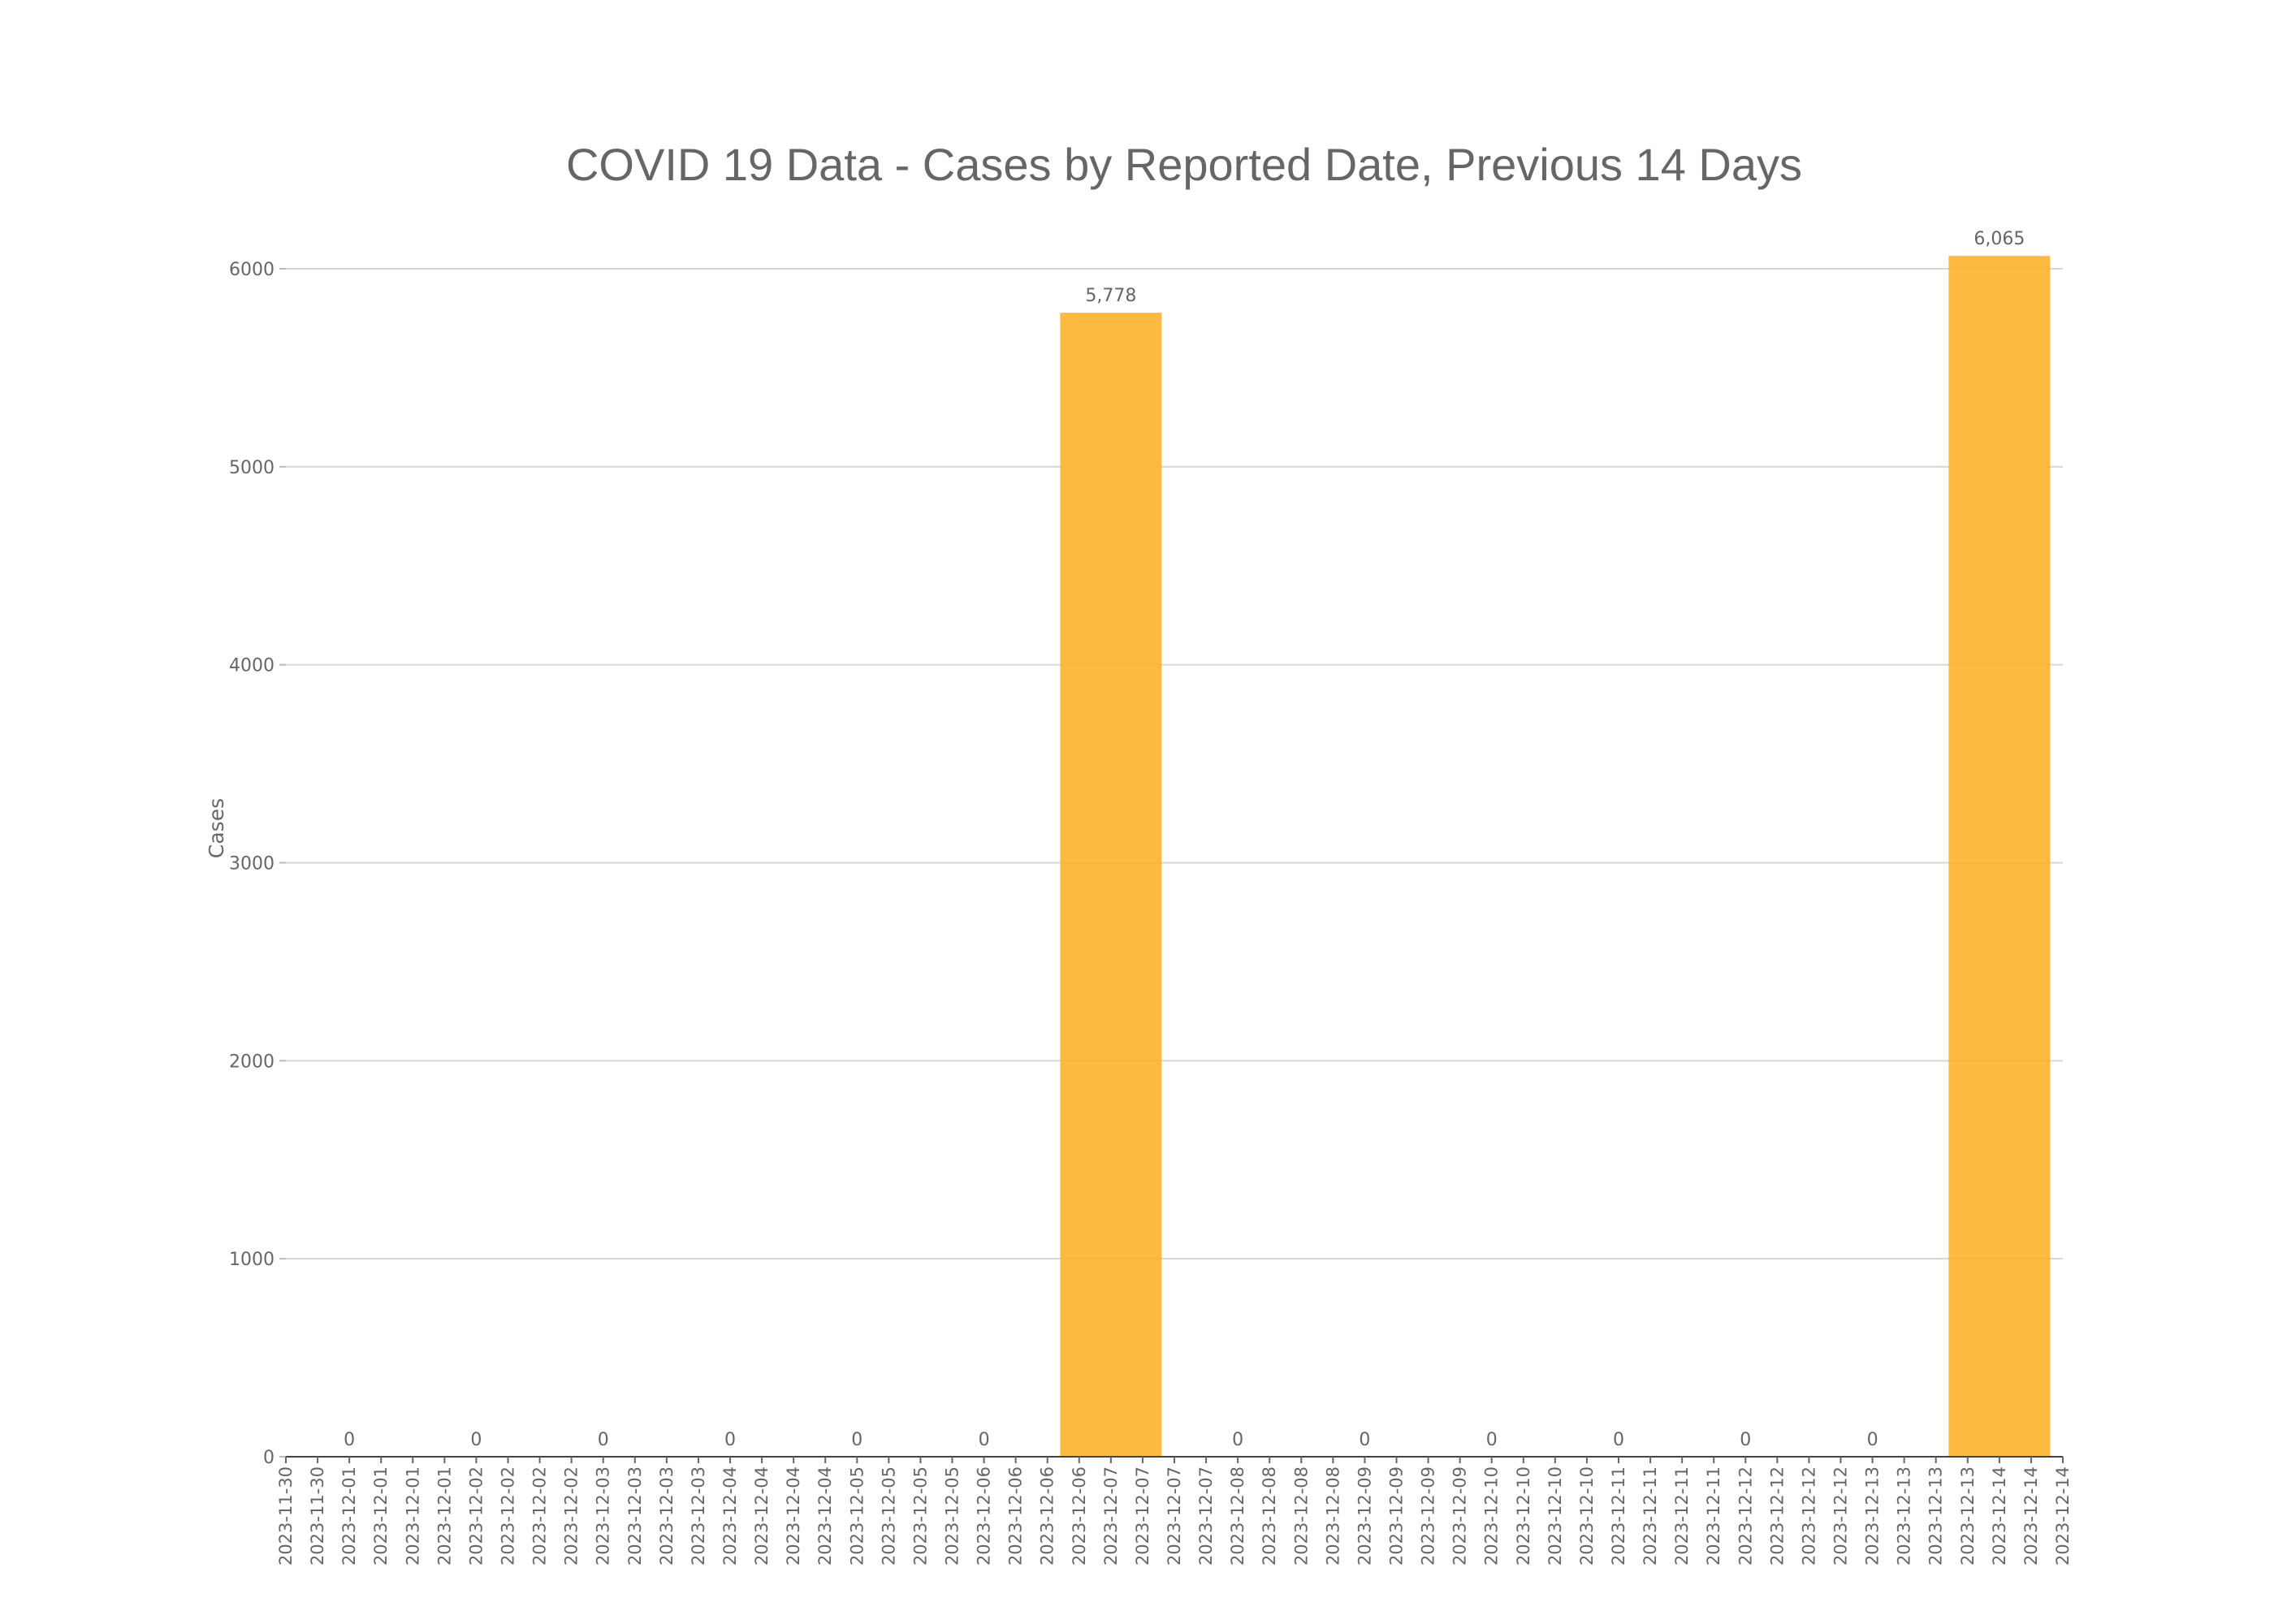 The height and width of the screenshot is (1624, 2274). Describe the element at coordinates (252, 666) in the screenshot. I see `y-tick-label: 4000` at that location.